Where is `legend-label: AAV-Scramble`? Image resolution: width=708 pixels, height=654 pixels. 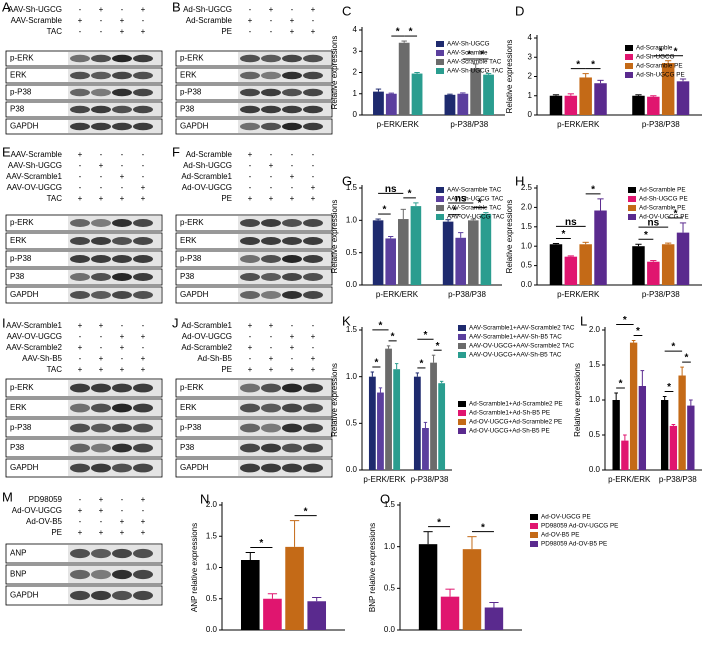 legend-label: AAV-Scramble is located at coordinates (467, 53).